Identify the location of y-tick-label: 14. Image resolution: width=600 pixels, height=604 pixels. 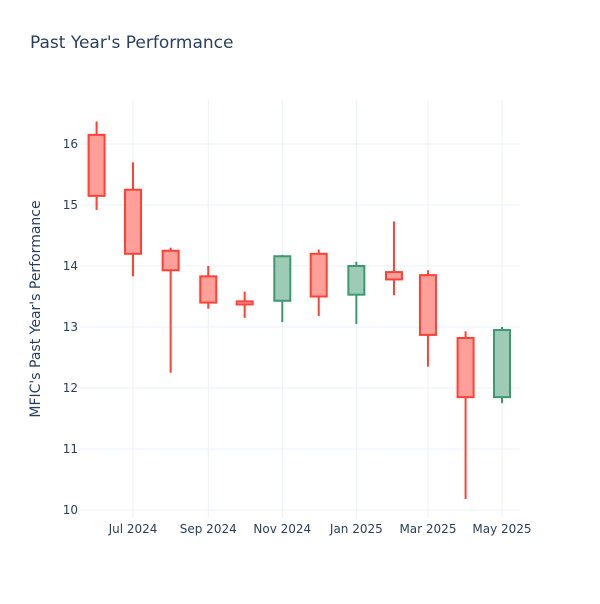
(70, 266).